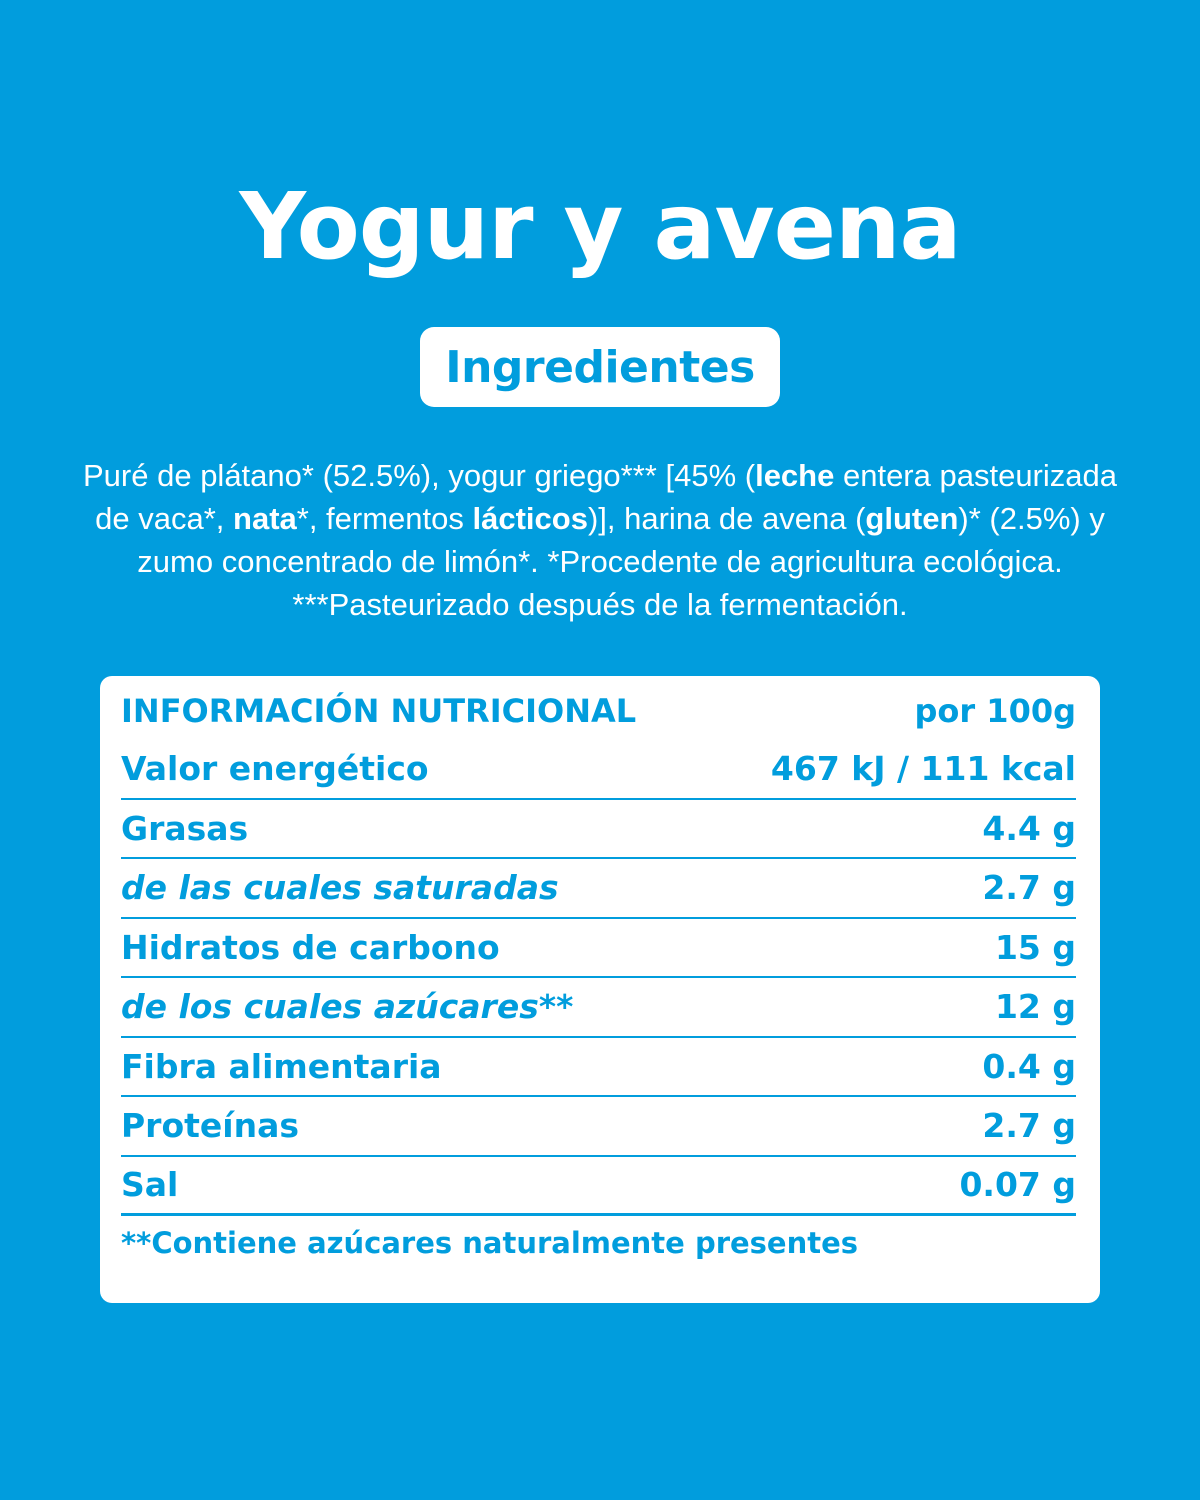 The image size is (1200, 1500). Describe the element at coordinates (726, 518) in the screenshot. I see `ingredients-segment: )], harina de avena (` at that location.